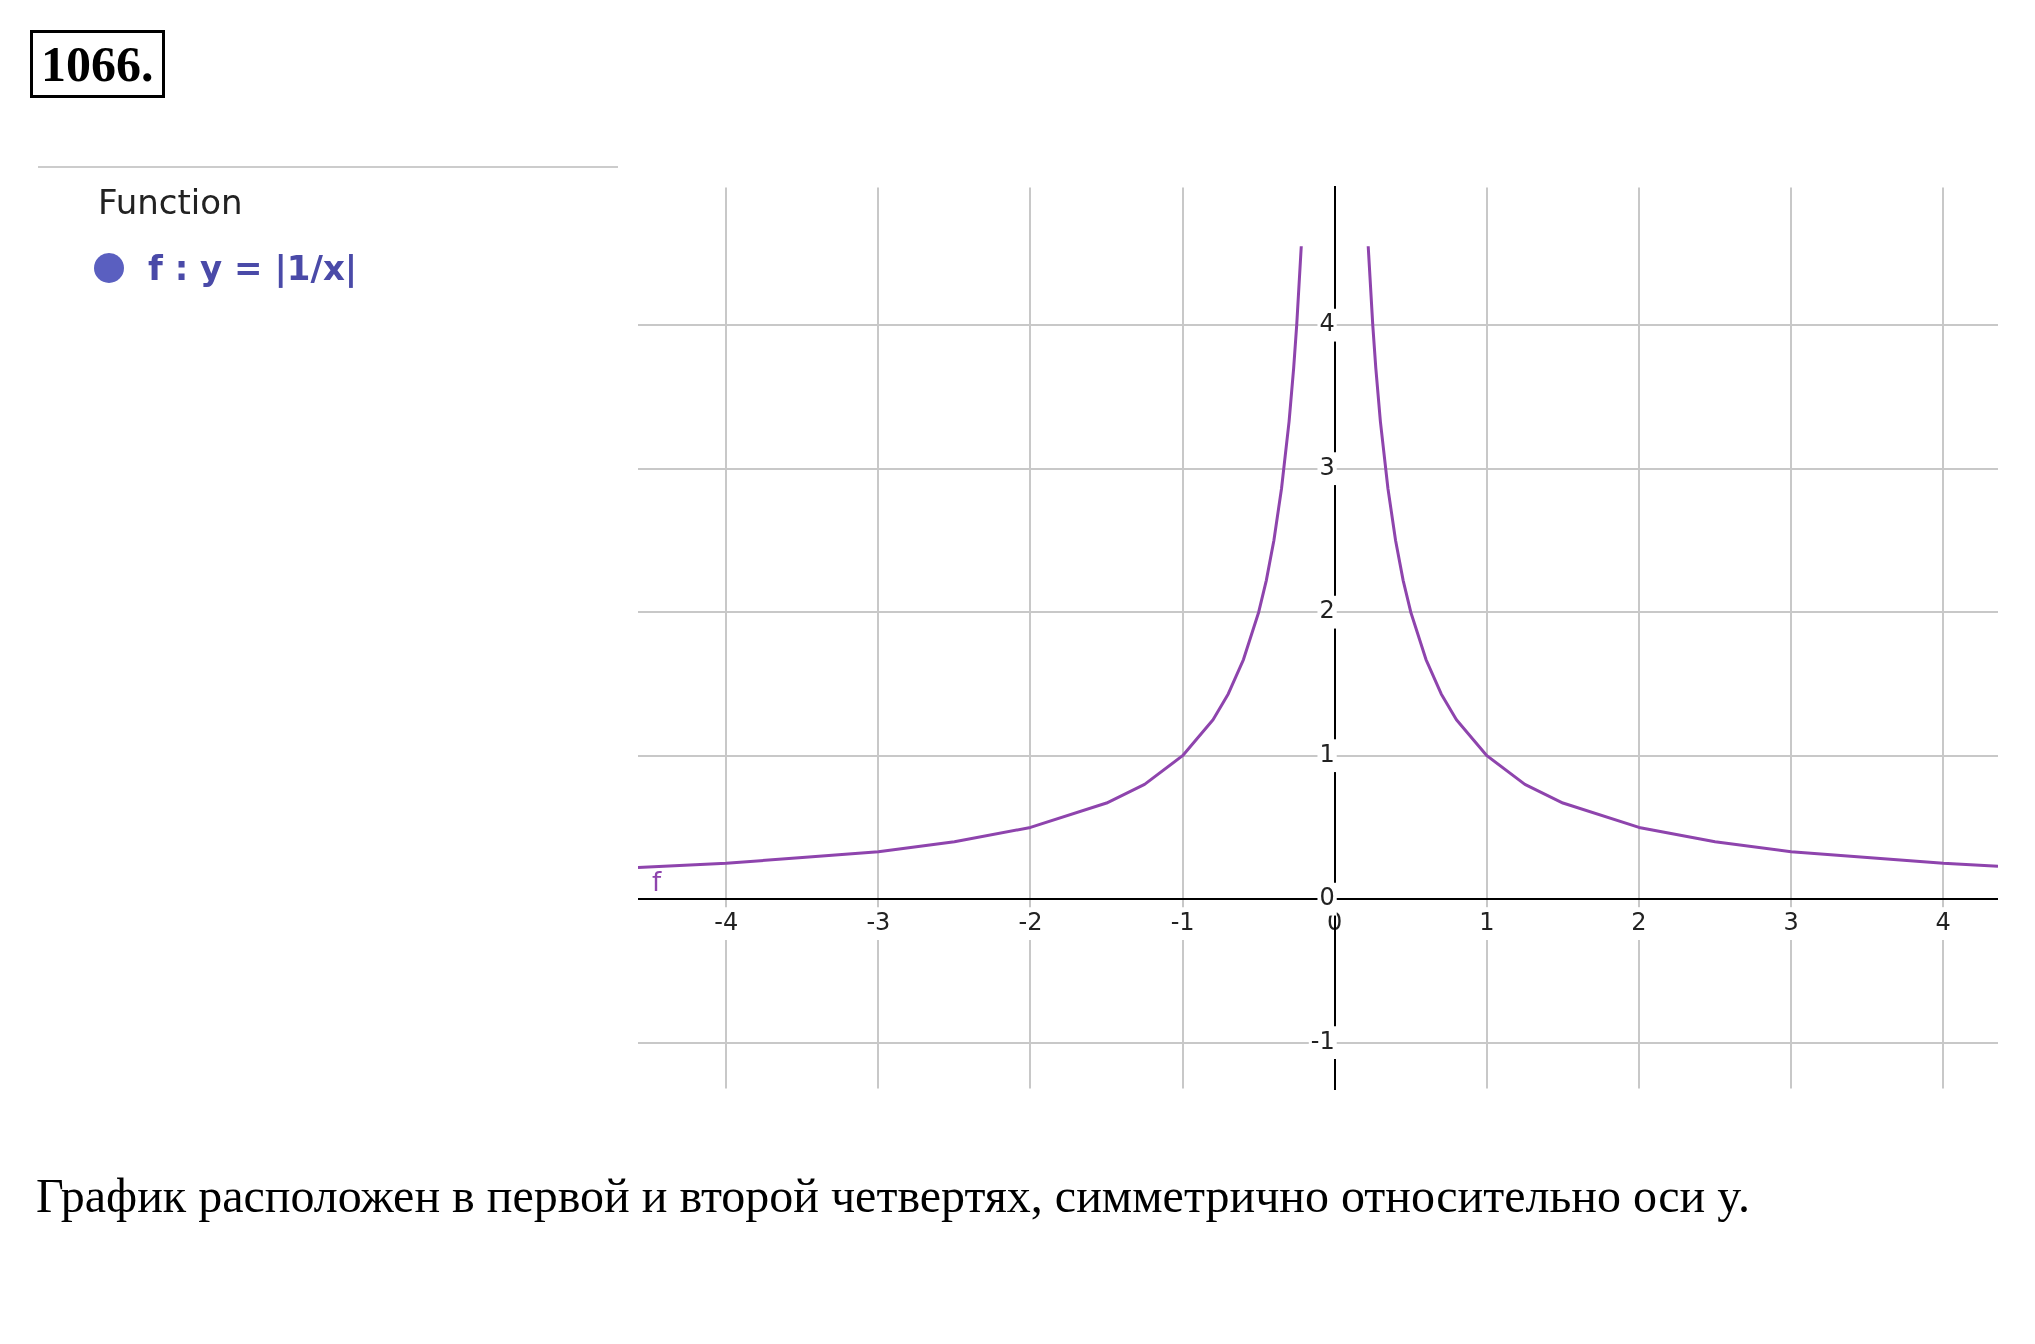 The image size is (2035, 1344). What do you see at coordinates (1327, 323) in the screenshot?
I see `y-tick-label: 4` at bounding box center [1327, 323].